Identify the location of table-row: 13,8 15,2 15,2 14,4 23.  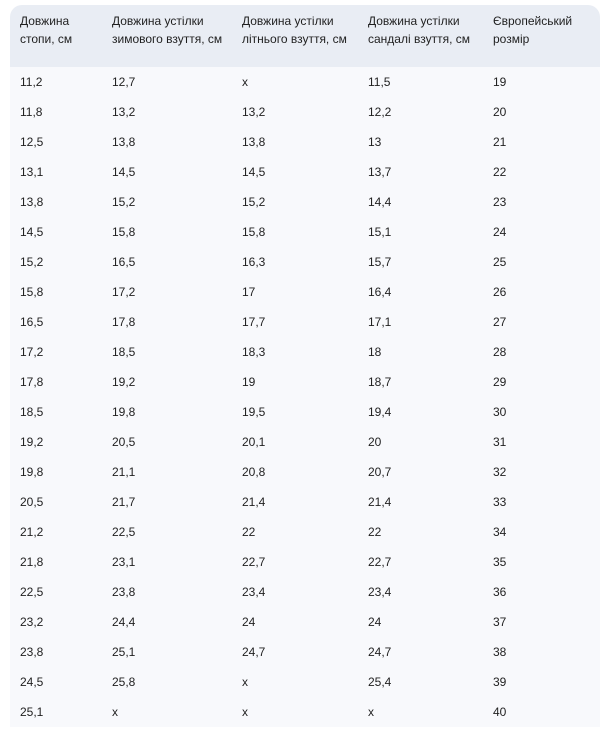
(305, 202).